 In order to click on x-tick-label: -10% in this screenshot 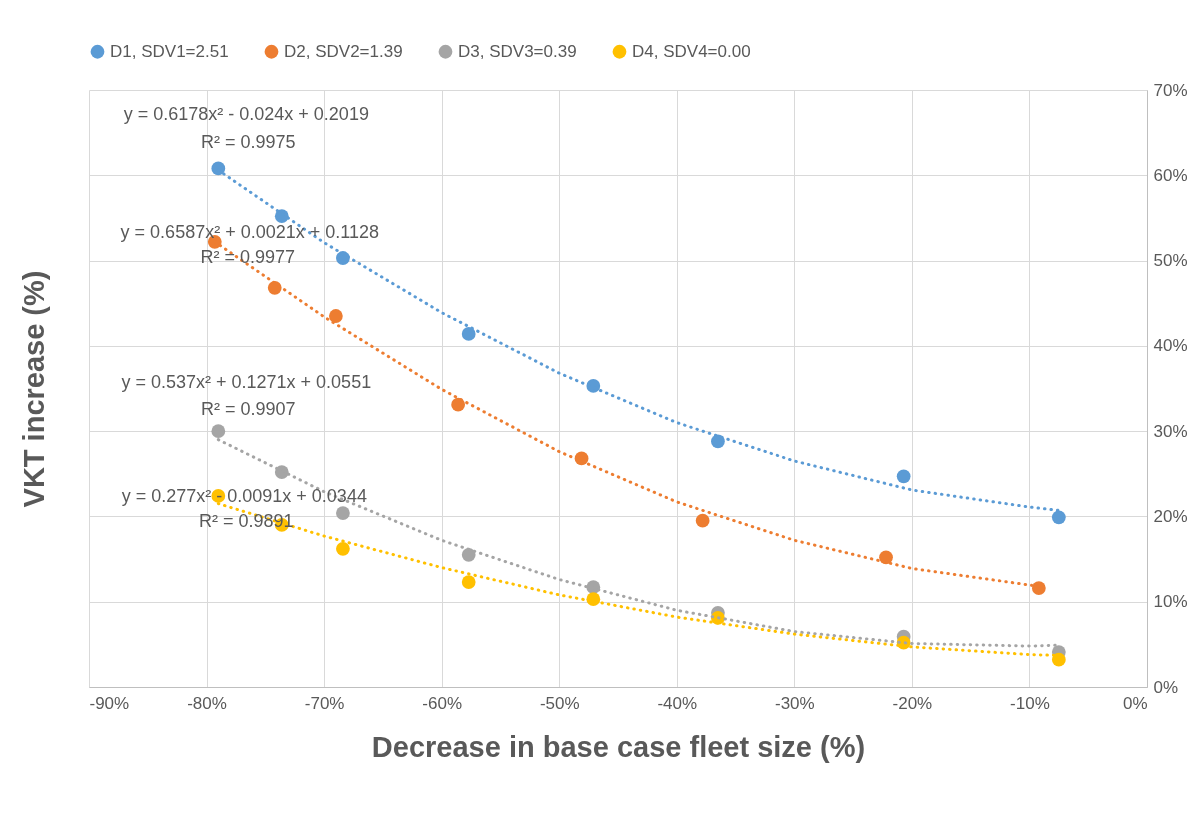, I will do `click(1030, 703)`.